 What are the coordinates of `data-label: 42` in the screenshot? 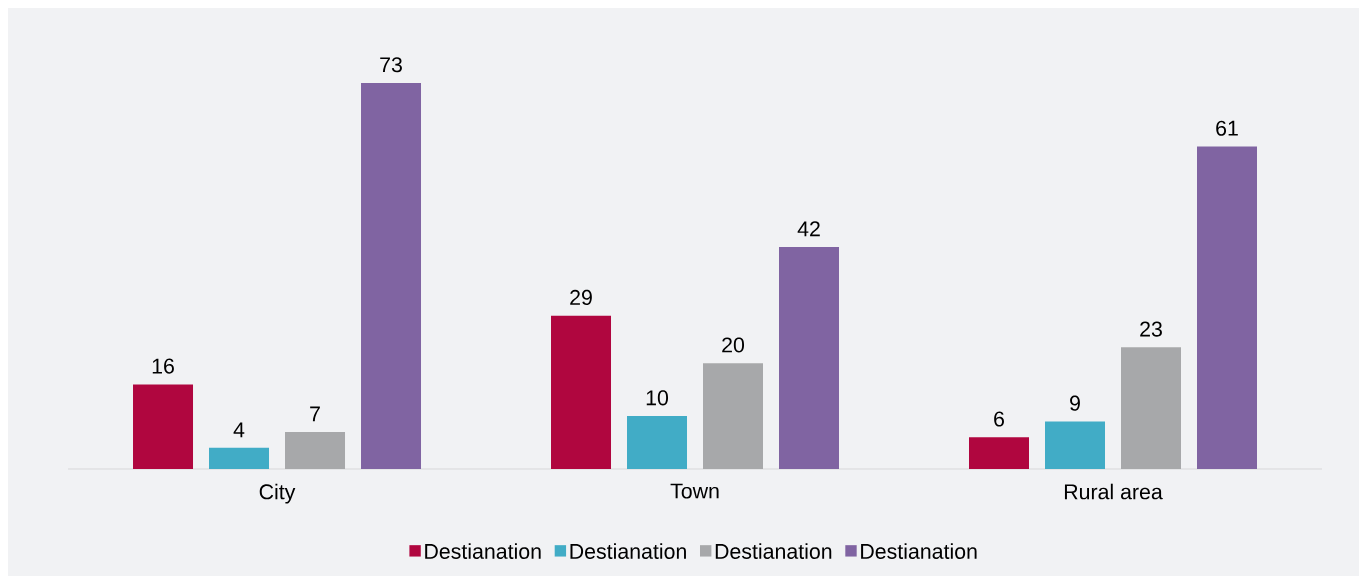 It's located at (808, 229).